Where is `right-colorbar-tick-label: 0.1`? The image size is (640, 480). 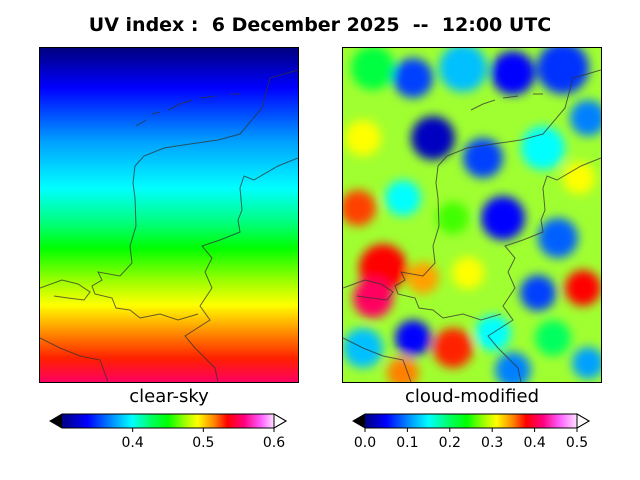
right-colorbar-tick-label: 0.1 is located at coordinates (407, 443).